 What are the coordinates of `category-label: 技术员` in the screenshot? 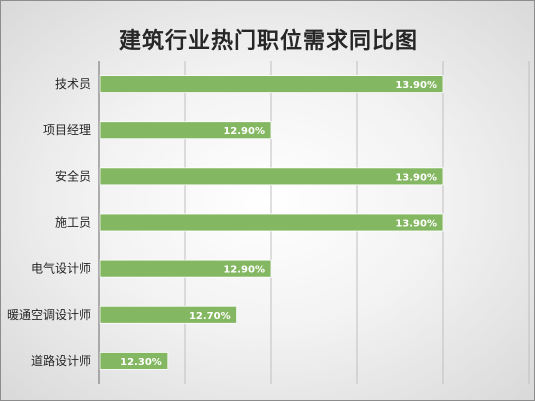 It's located at (73, 84).